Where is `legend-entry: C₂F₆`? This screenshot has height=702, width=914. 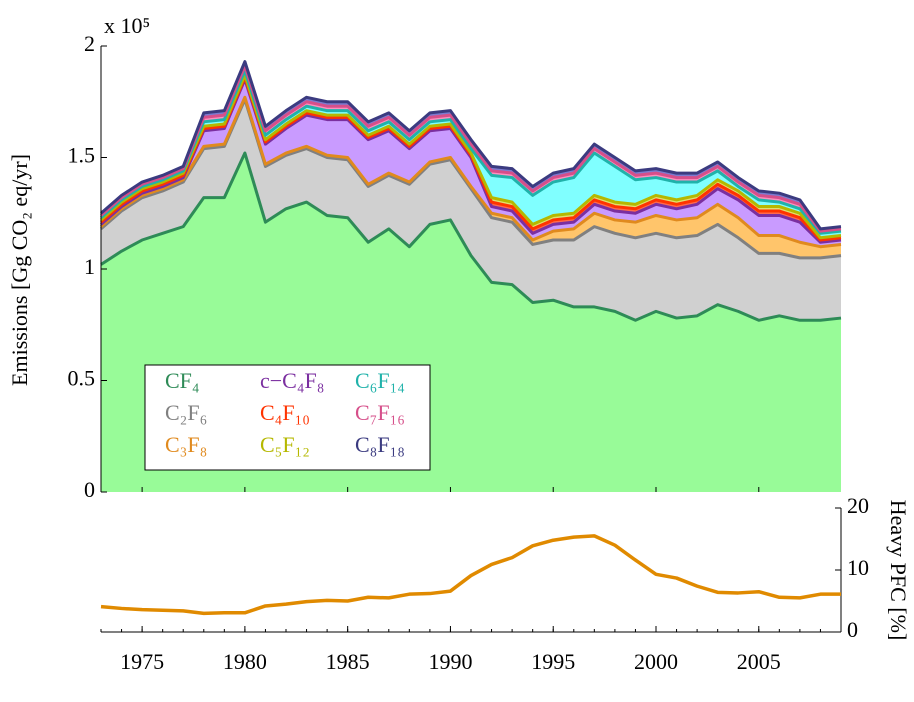 legend-entry: C₂F₆ is located at coordinates (186, 412).